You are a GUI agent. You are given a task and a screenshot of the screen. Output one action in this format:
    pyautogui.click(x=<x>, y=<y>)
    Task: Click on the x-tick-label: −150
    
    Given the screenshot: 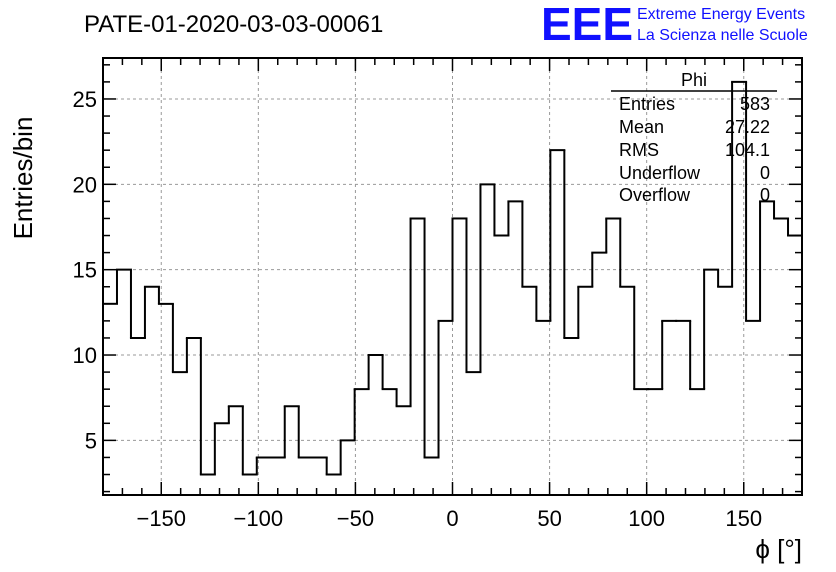 What is the action you would take?
    pyautogui.click(x=161, y=518)
    